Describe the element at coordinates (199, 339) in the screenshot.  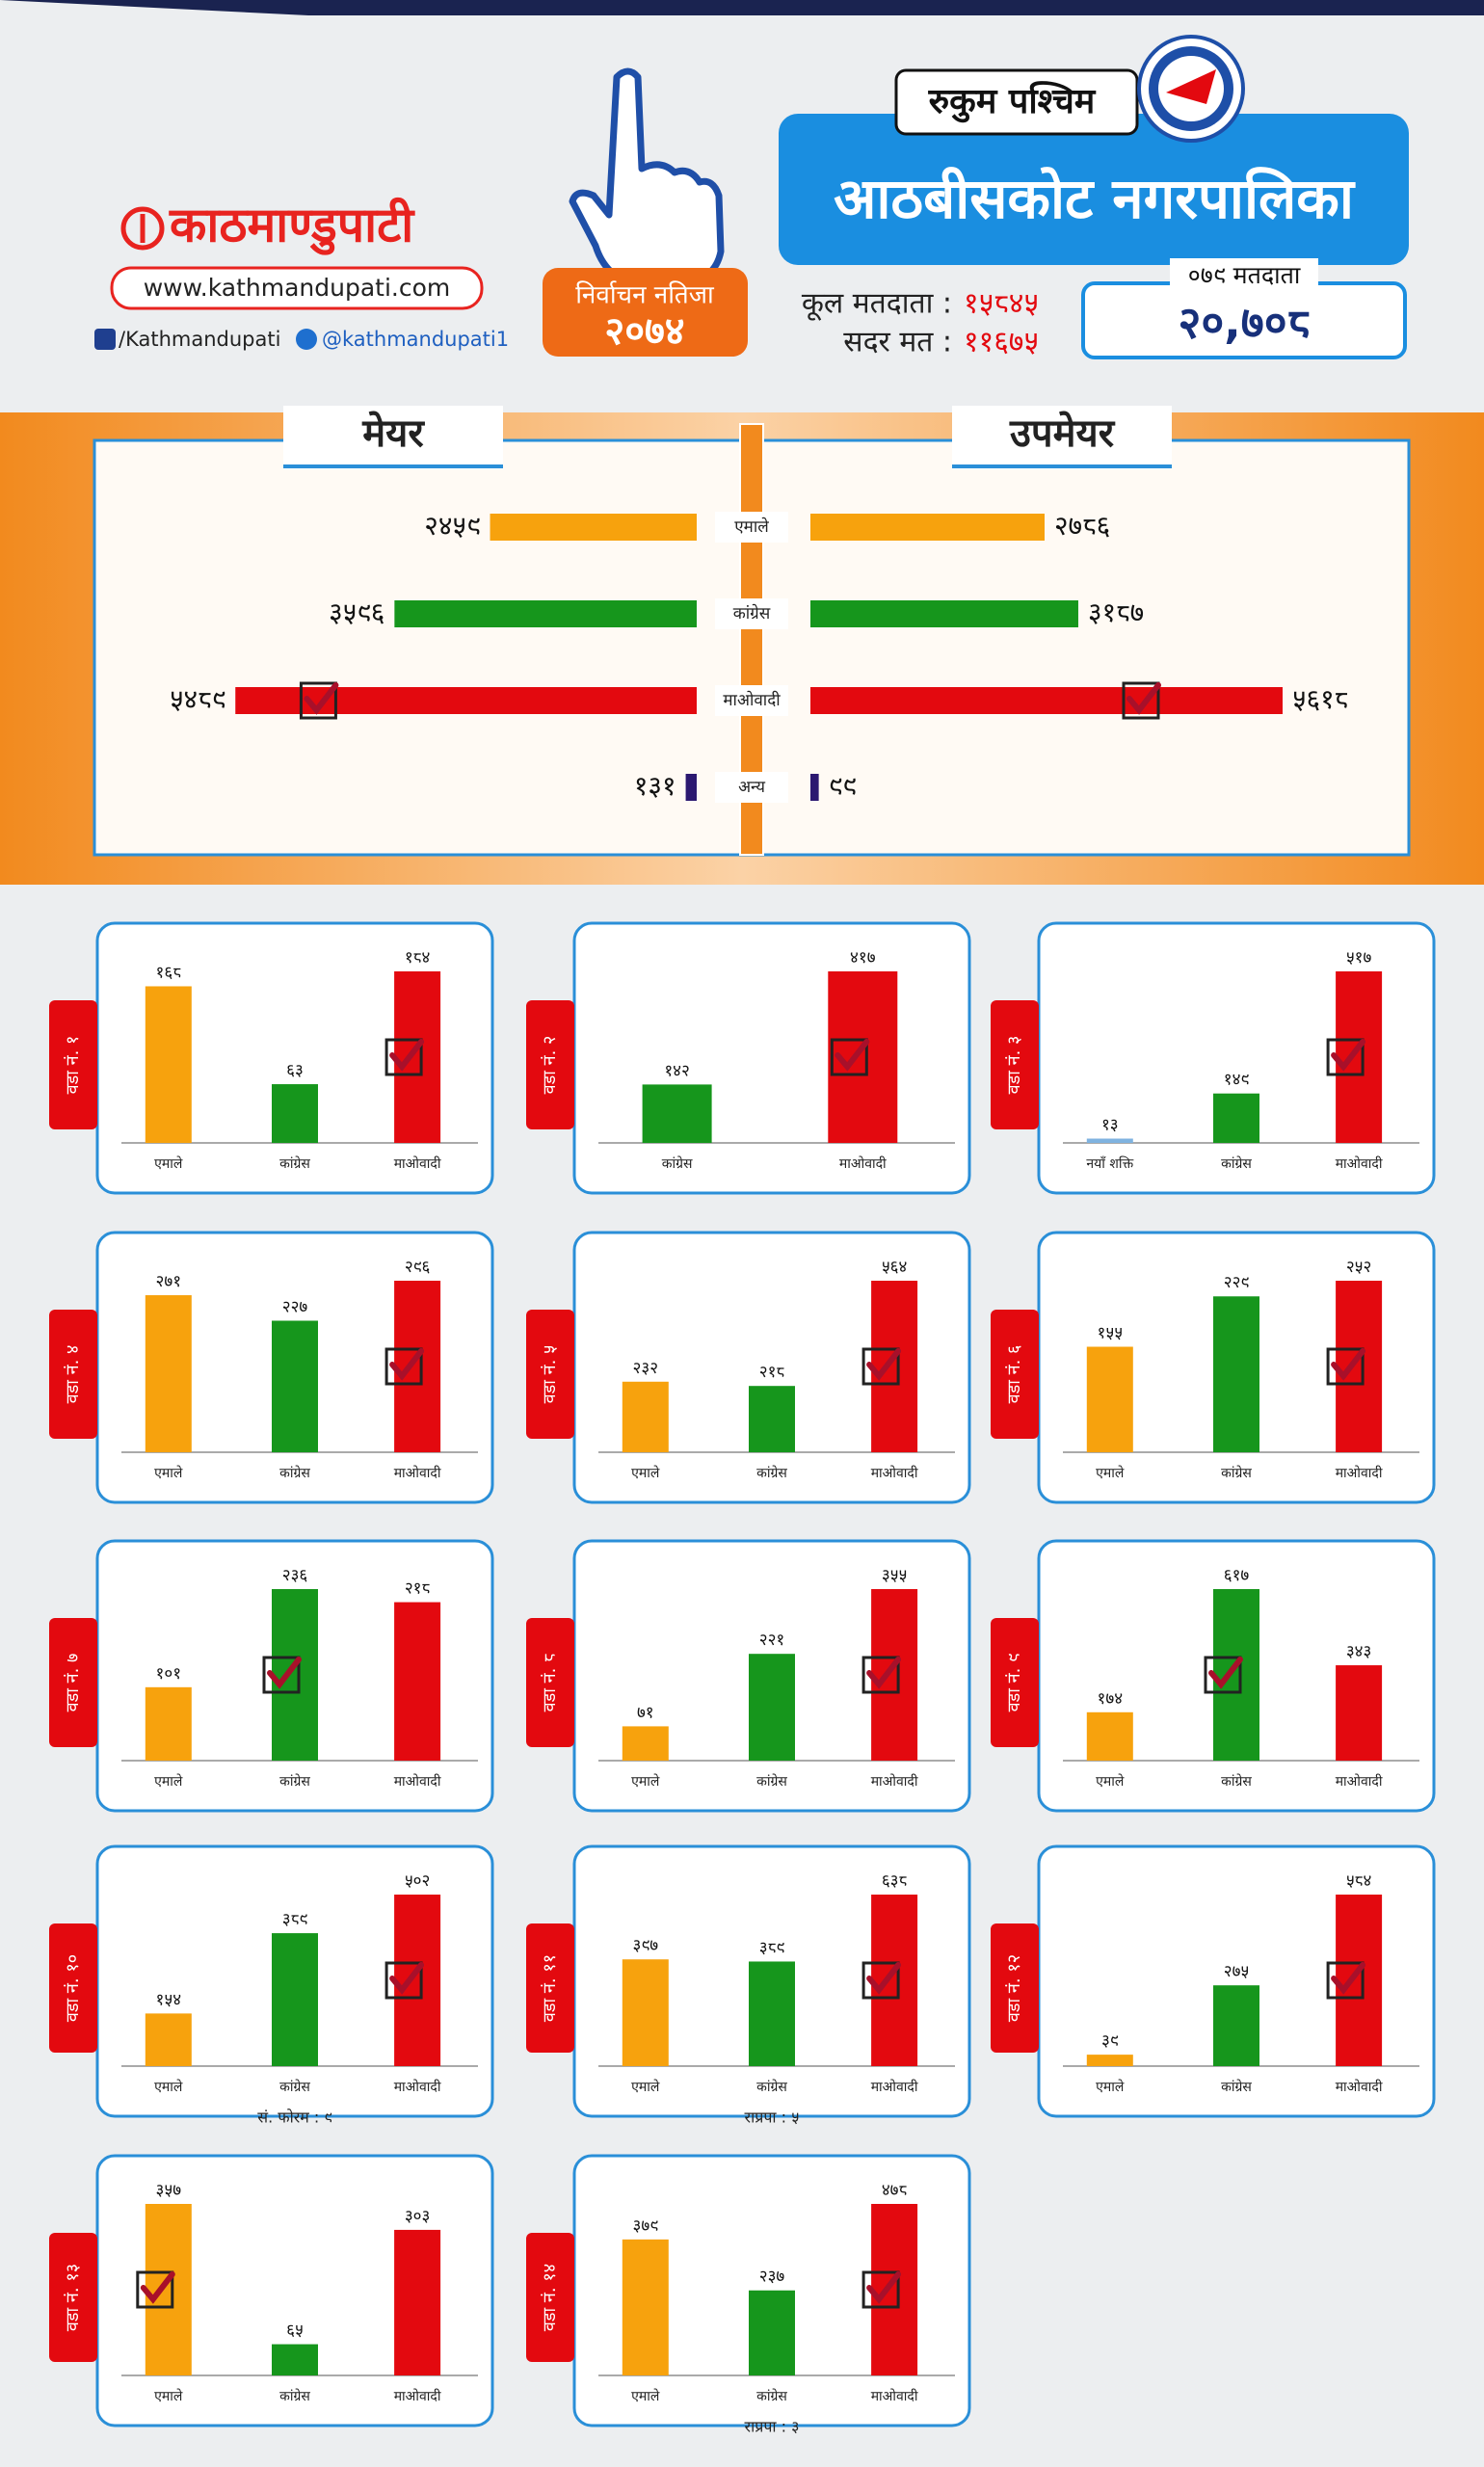
I see `facebook: /Kathmandupati` at that location.